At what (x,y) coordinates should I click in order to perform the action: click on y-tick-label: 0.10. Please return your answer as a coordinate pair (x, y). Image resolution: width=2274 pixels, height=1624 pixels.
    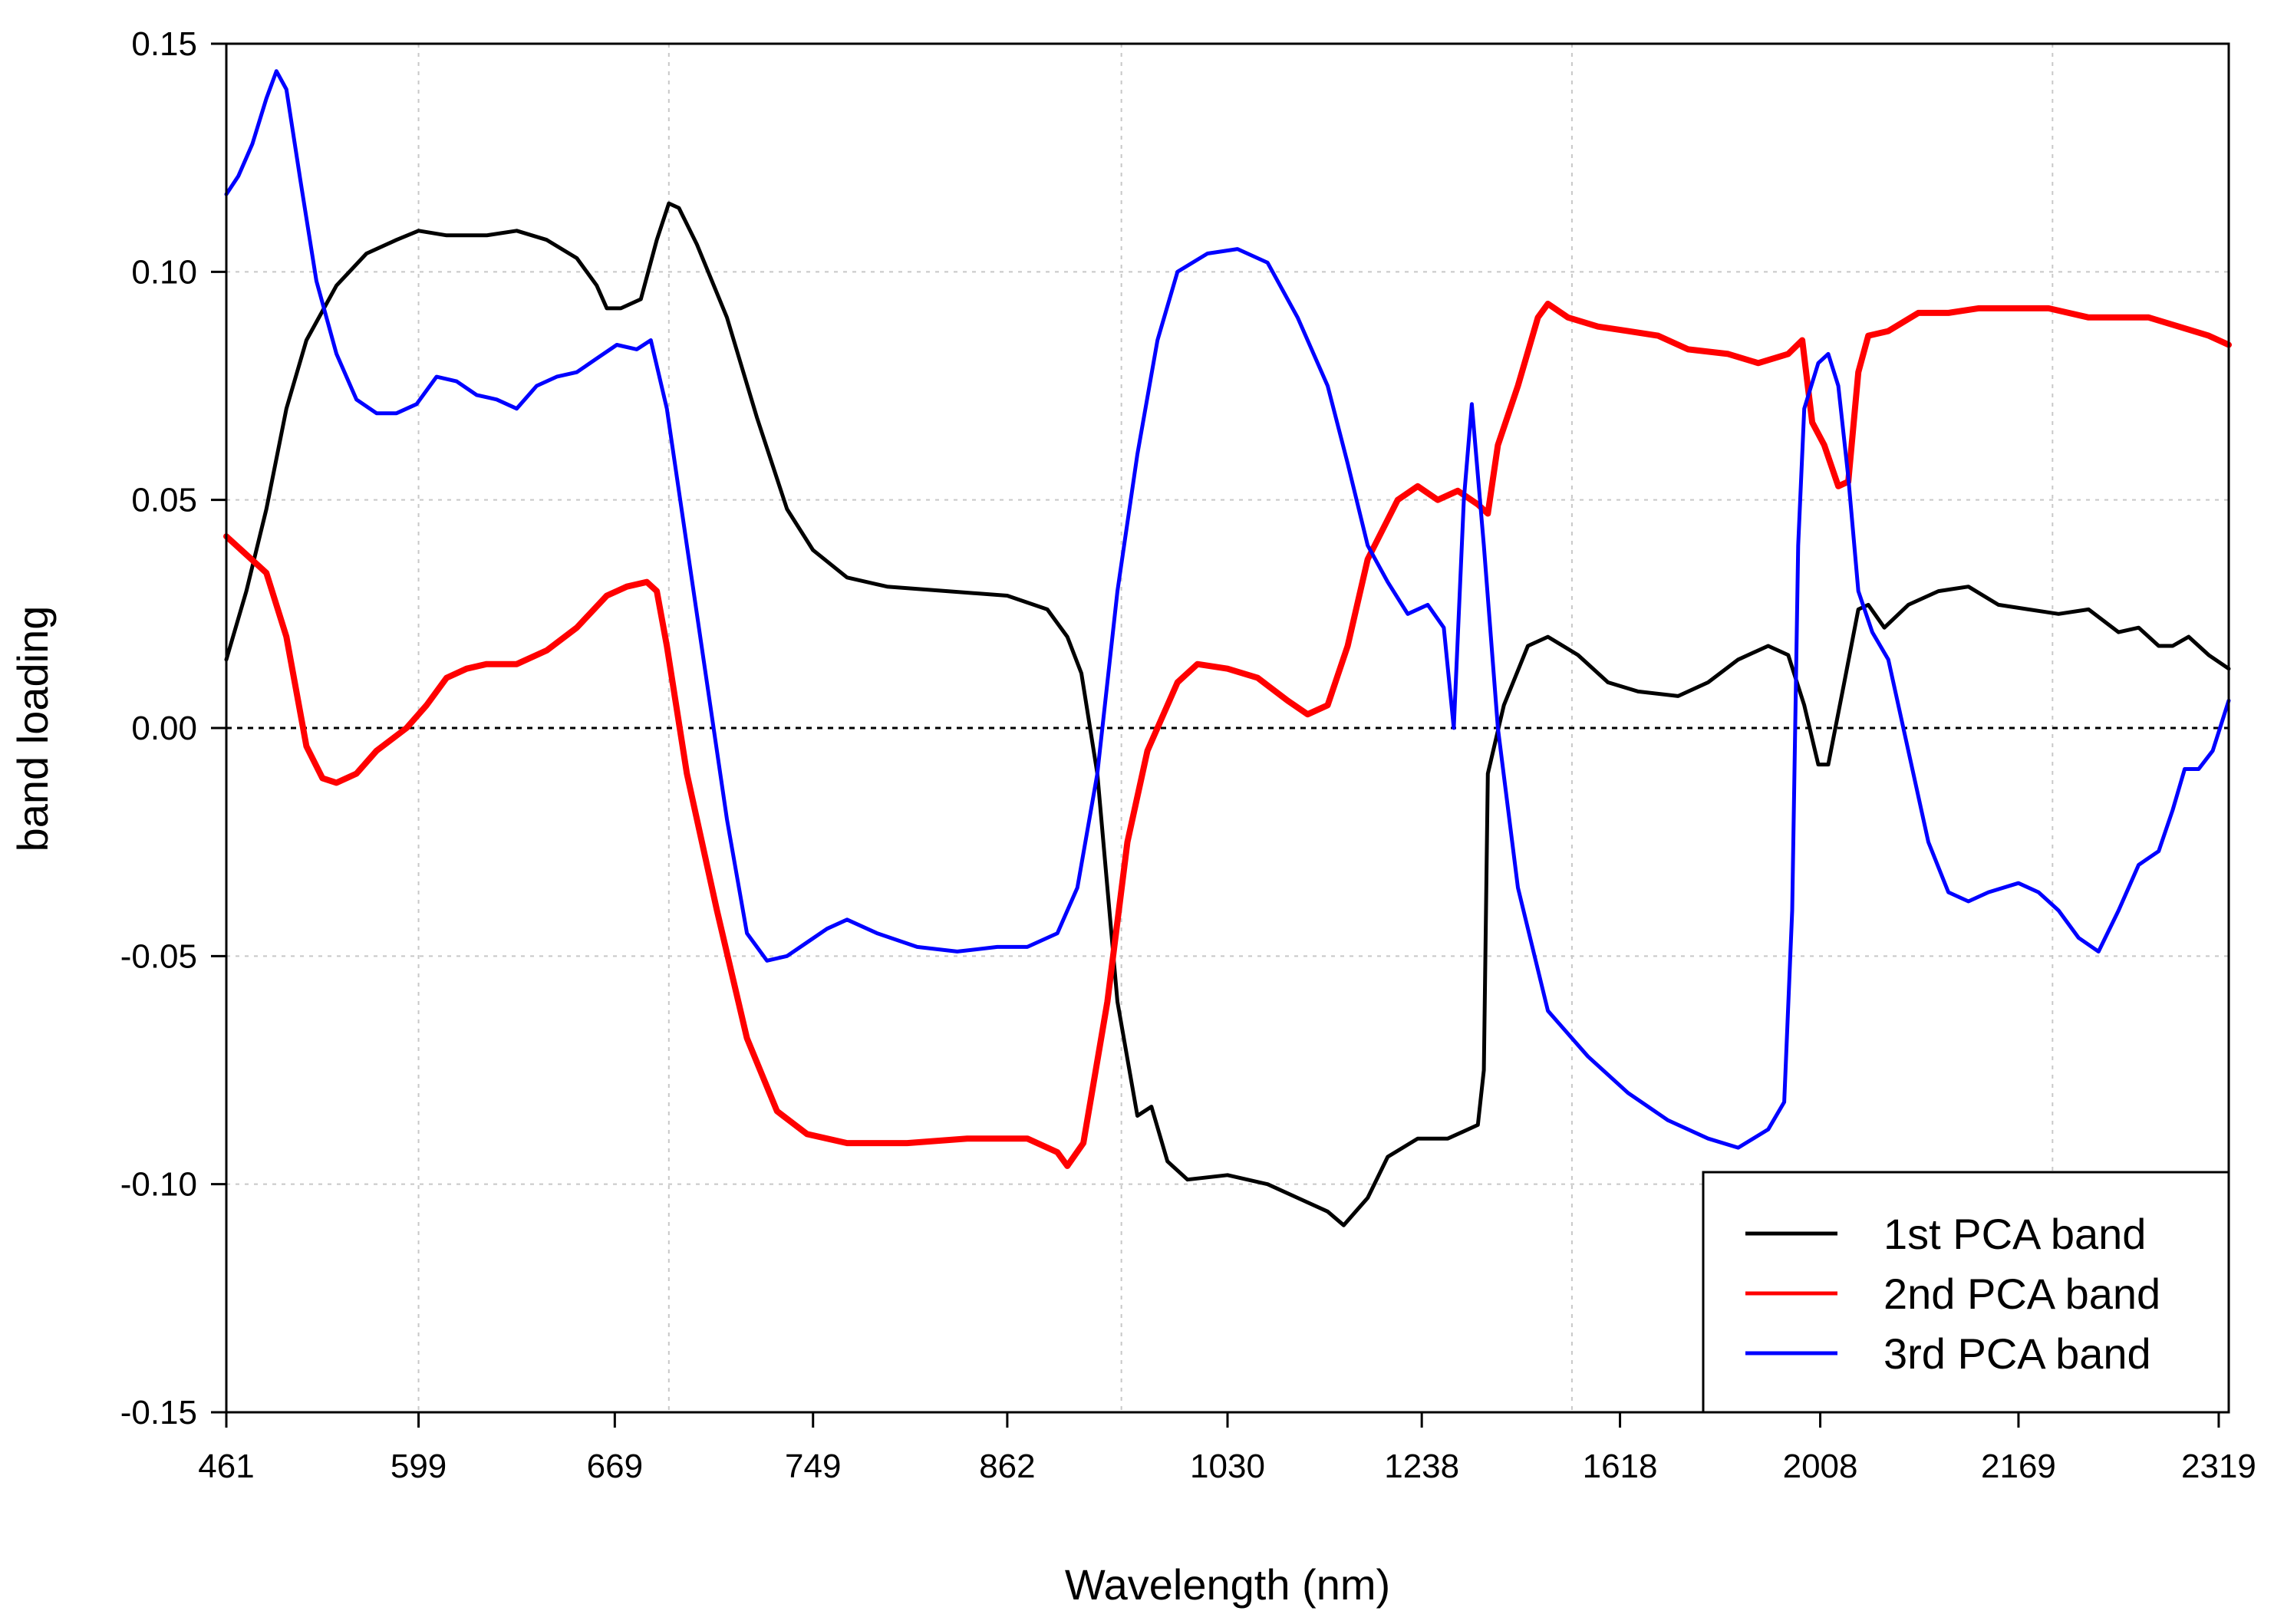
    Looking at the image, I should click on (164, 272).